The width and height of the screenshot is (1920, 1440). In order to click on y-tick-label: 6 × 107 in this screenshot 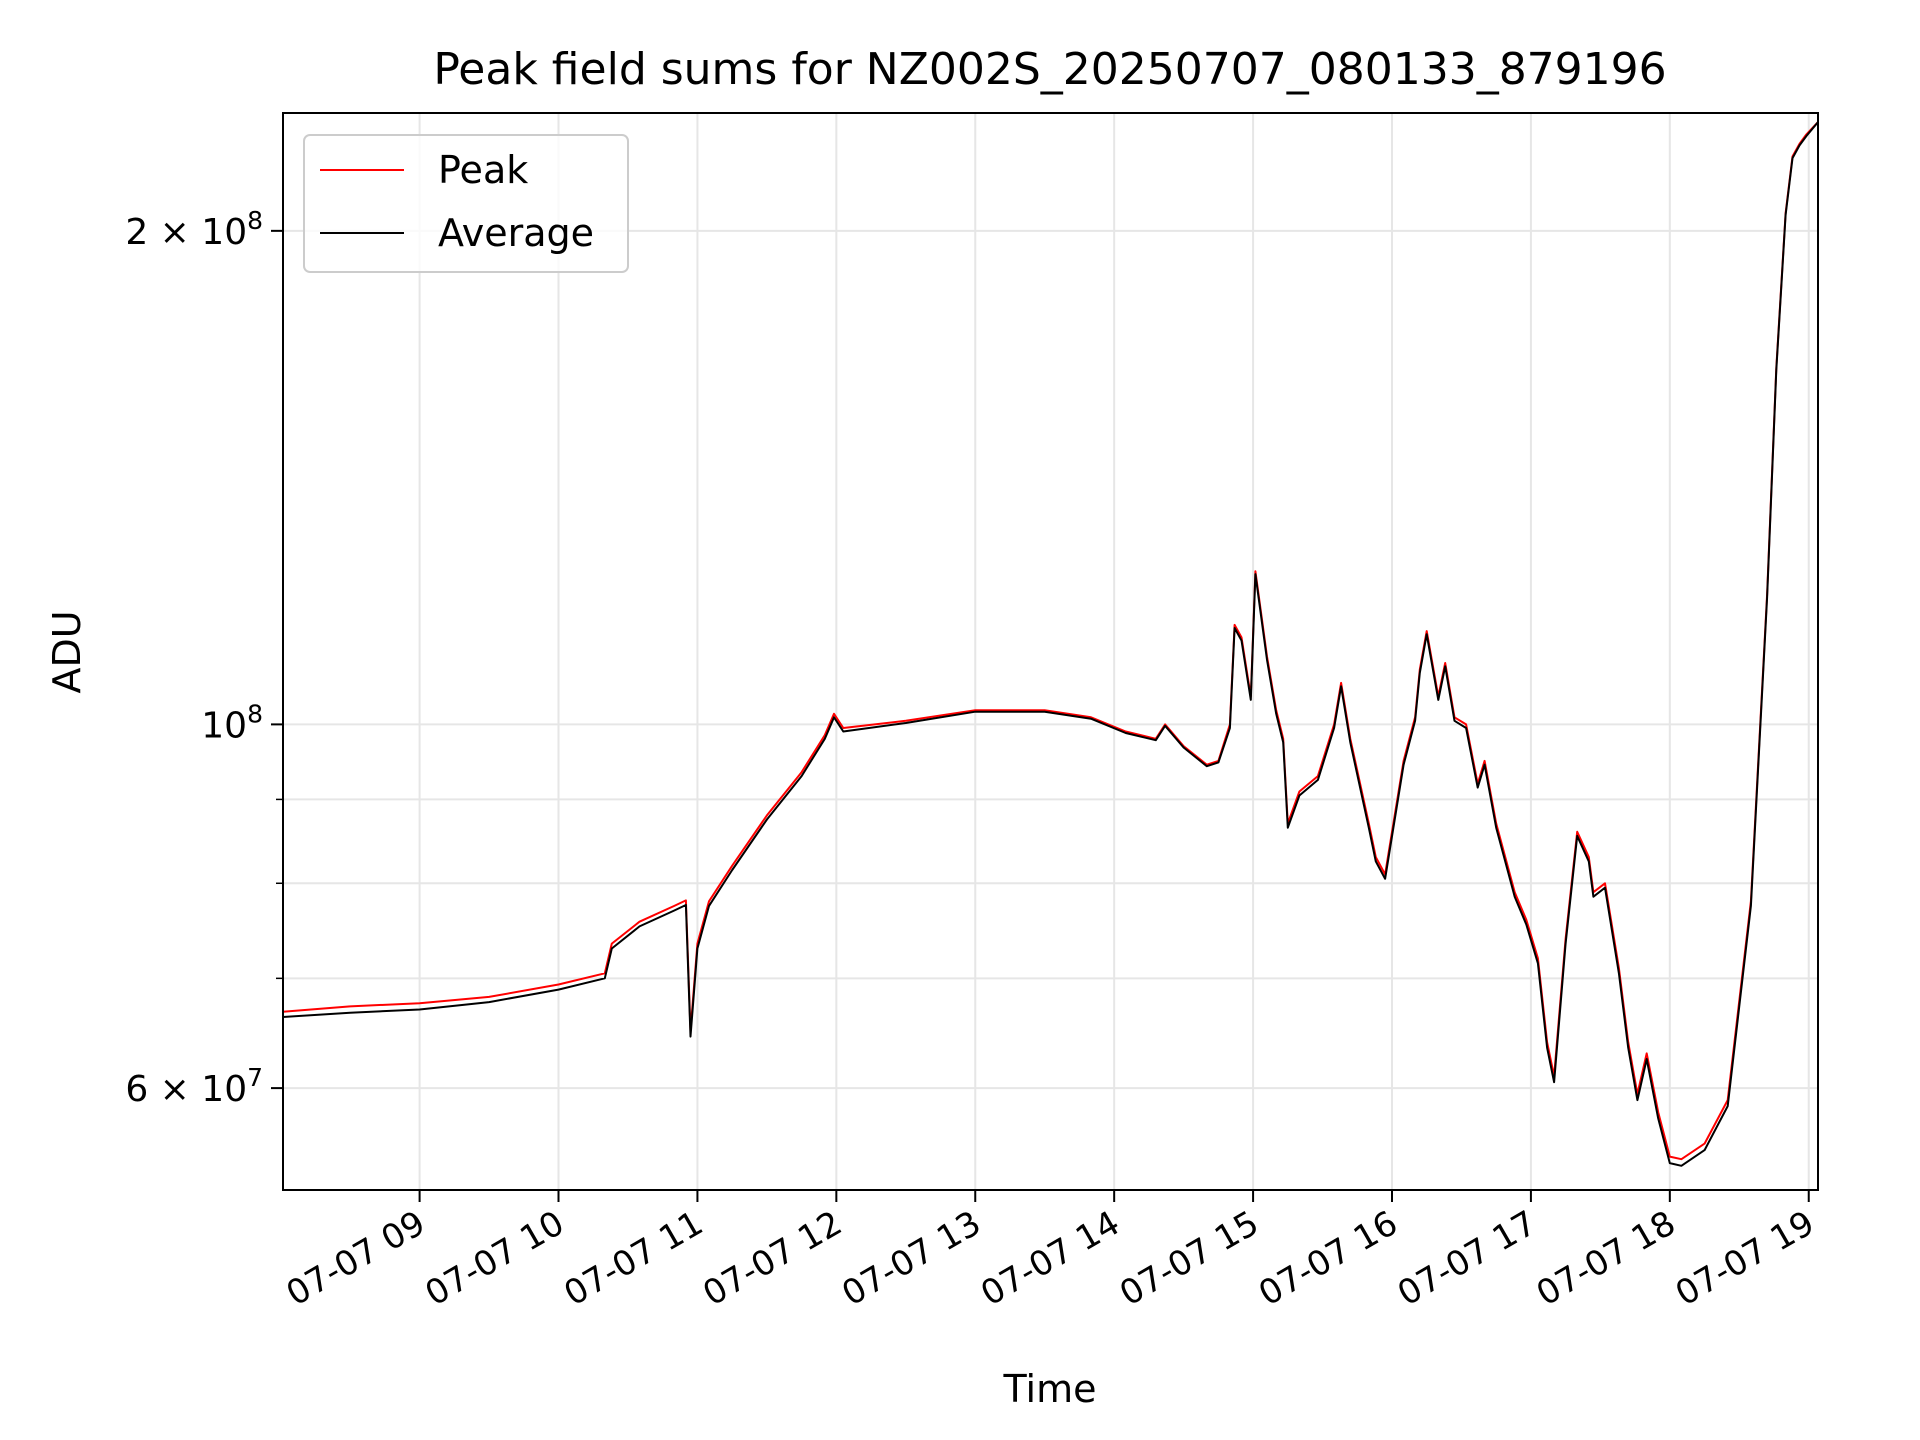, I will do `click(194, 1086)`.